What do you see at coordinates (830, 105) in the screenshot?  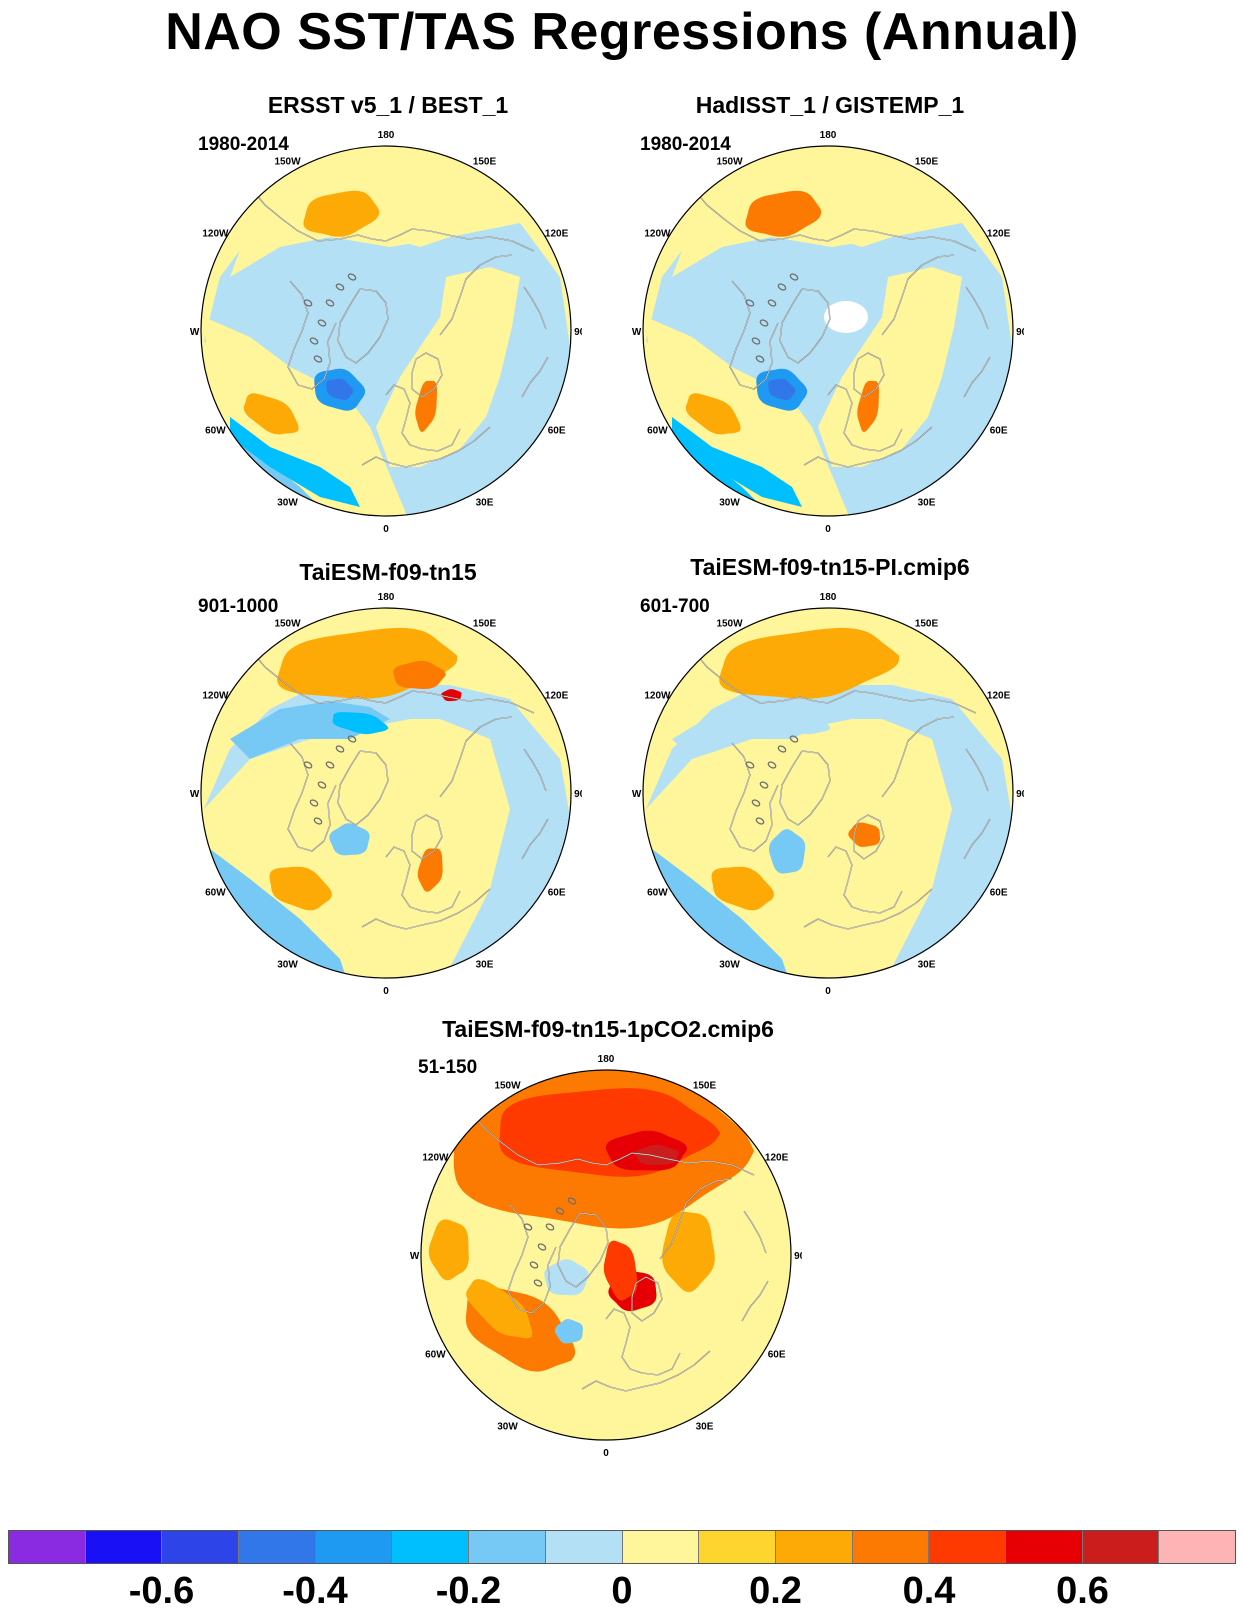 I see `panel-title-2: HadISST_1 / GISTEMP_1` at bounding box center [830, 105].